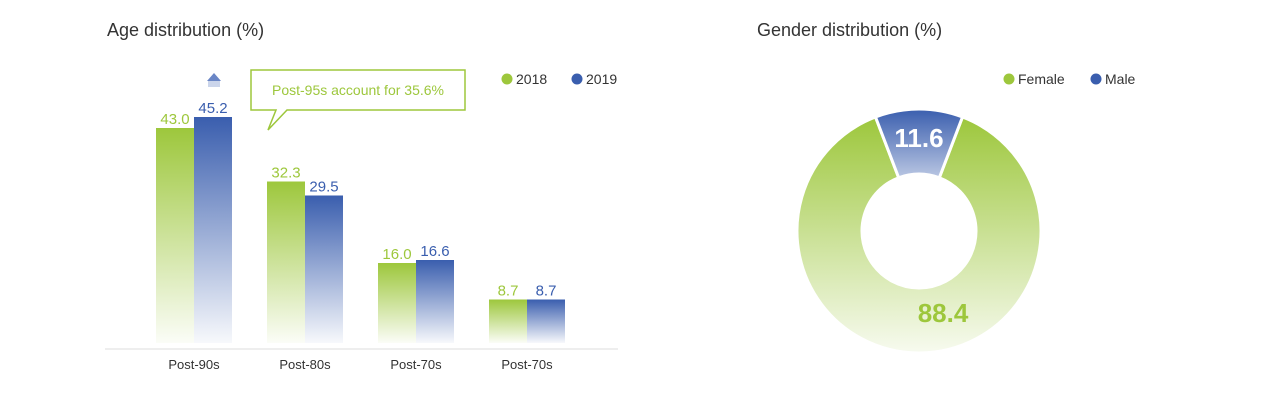  Describe the element at coordinates (601, 79) in the screenshot. I see `legend-2019-label: 2019` at that location.